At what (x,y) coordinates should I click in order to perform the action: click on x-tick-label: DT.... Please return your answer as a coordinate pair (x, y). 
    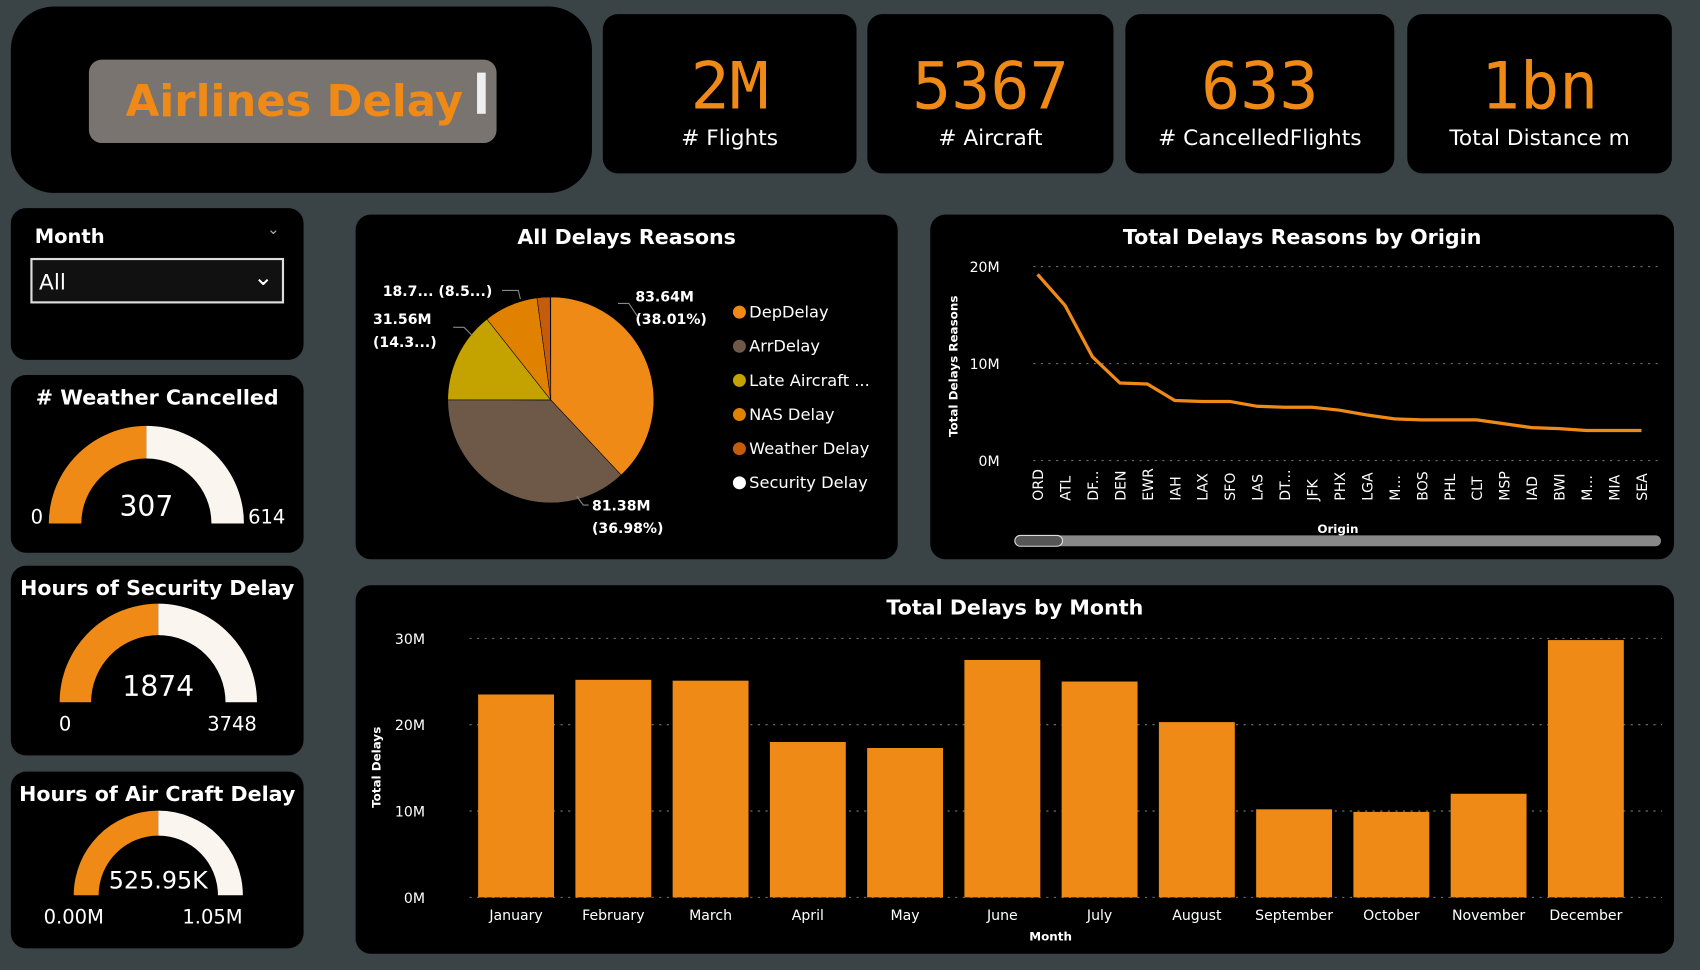
    Looking at the image, I should click on (1286, 485).